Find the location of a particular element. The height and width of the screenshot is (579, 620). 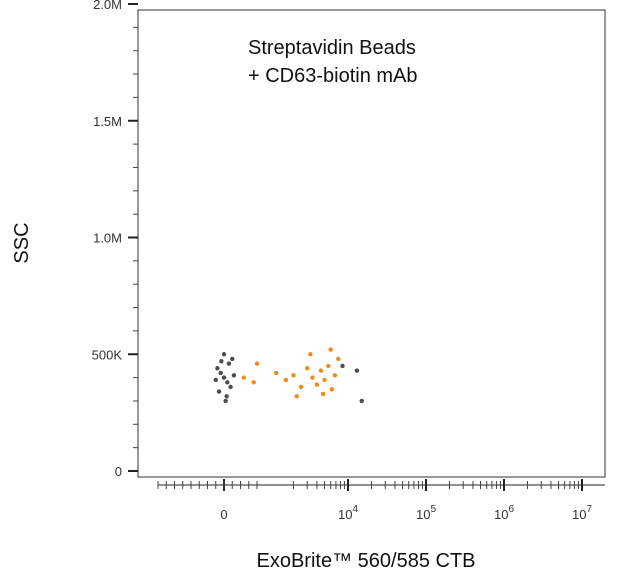

plot-annotation-line-1: Streptavidin Beads is located at coordinates (332, 48).